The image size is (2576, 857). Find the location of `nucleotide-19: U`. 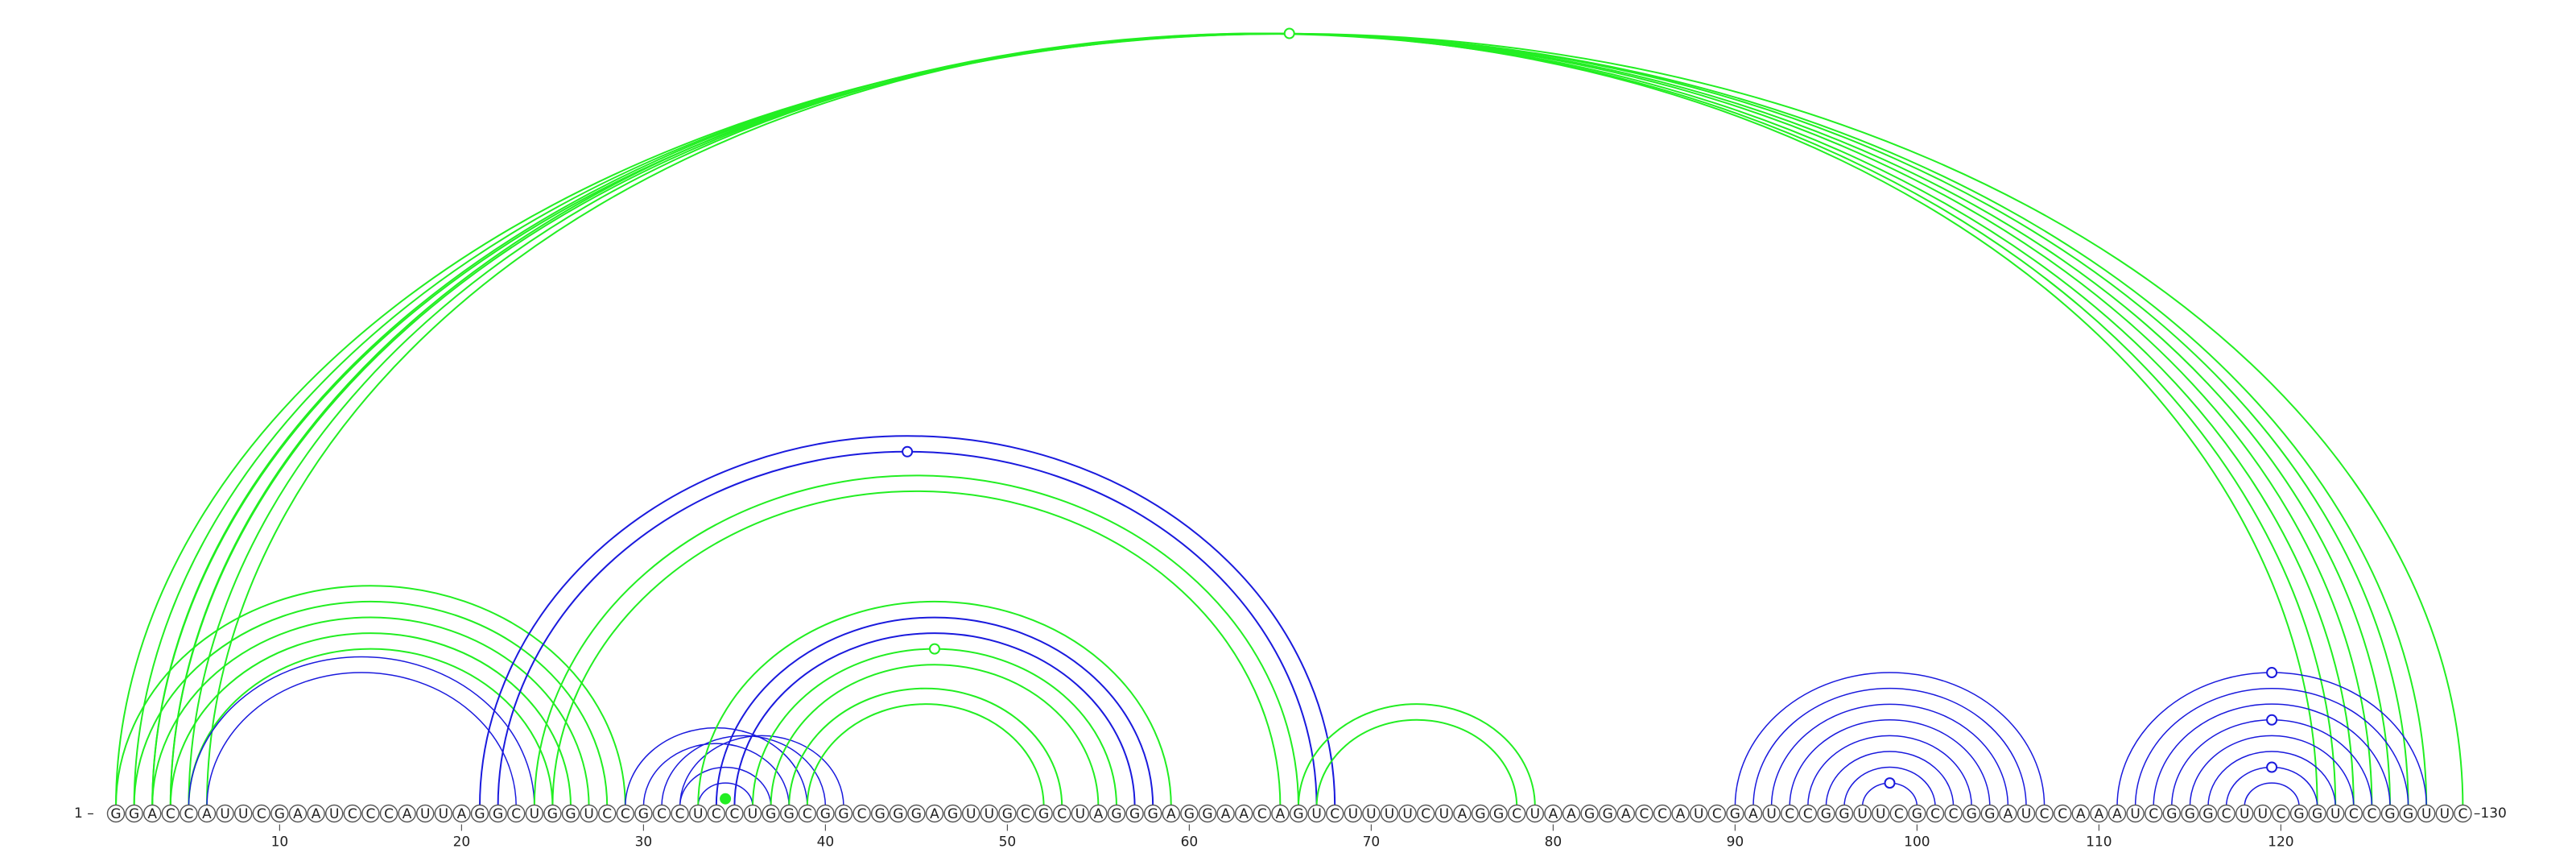

nucleotide-19: U is located at coordinates (443, 814).